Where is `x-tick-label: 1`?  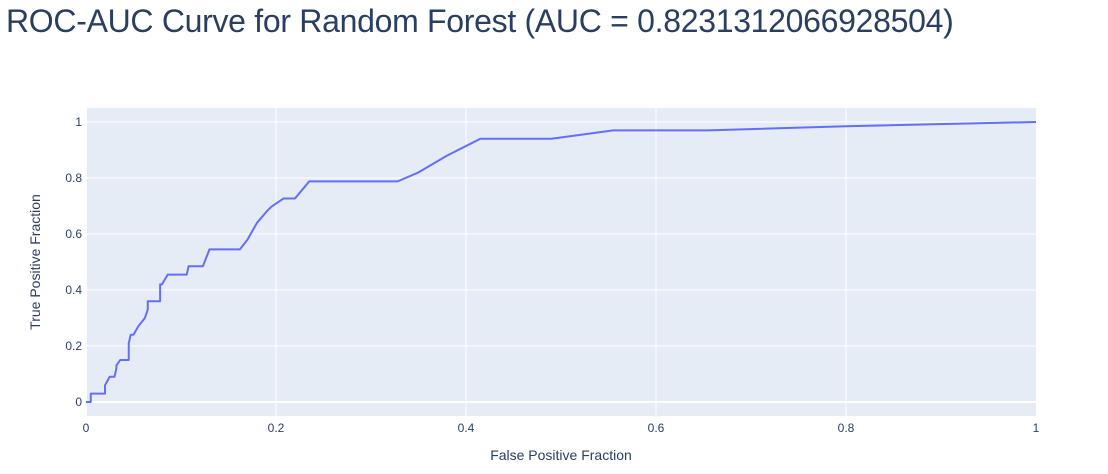 x-tick-label: 1 is located at coordinates (1036, 428).